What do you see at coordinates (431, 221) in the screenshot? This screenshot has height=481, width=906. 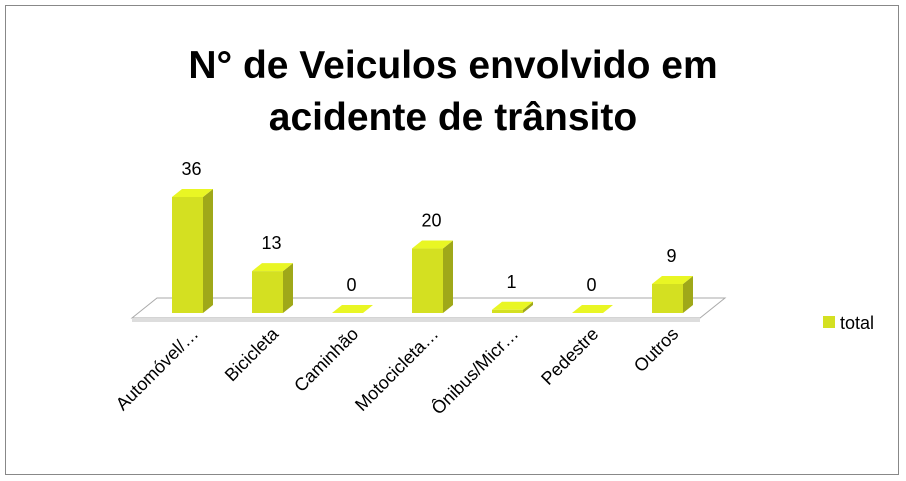 I see `data-label: 20` at bounding box center [431, 221].